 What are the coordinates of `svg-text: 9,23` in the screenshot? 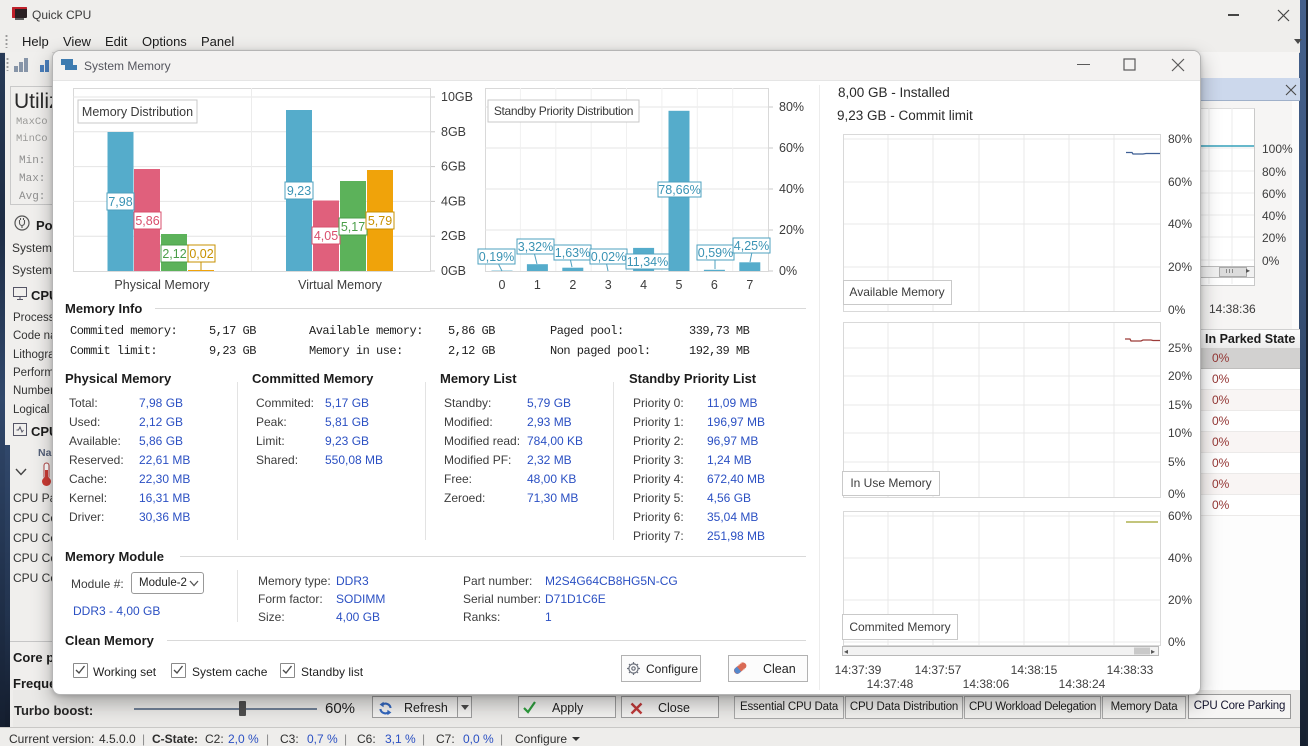 It's located at (299, 191).